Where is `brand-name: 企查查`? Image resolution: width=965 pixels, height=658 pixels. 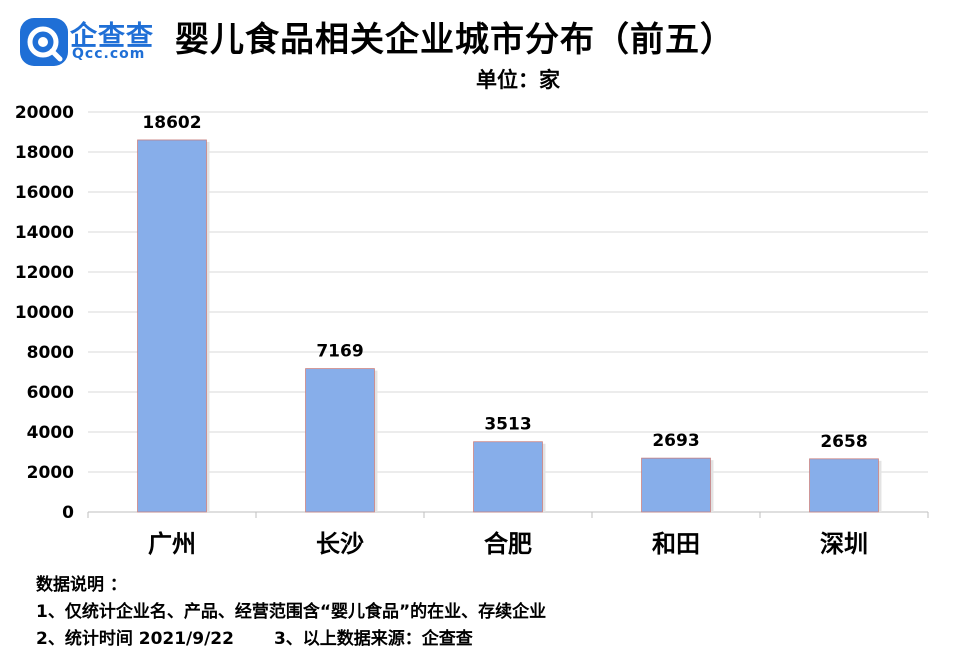 brand-name: 企查查 is located at coordinates (112, 36).